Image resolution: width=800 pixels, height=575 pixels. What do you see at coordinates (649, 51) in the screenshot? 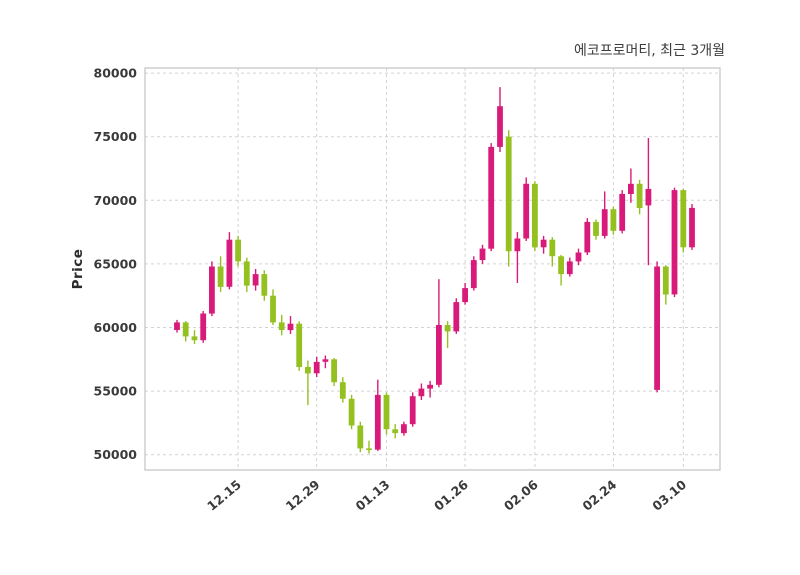
I see `chart-title: 에코프로머티, 최근 3개월` at bounding box center [649, 51].